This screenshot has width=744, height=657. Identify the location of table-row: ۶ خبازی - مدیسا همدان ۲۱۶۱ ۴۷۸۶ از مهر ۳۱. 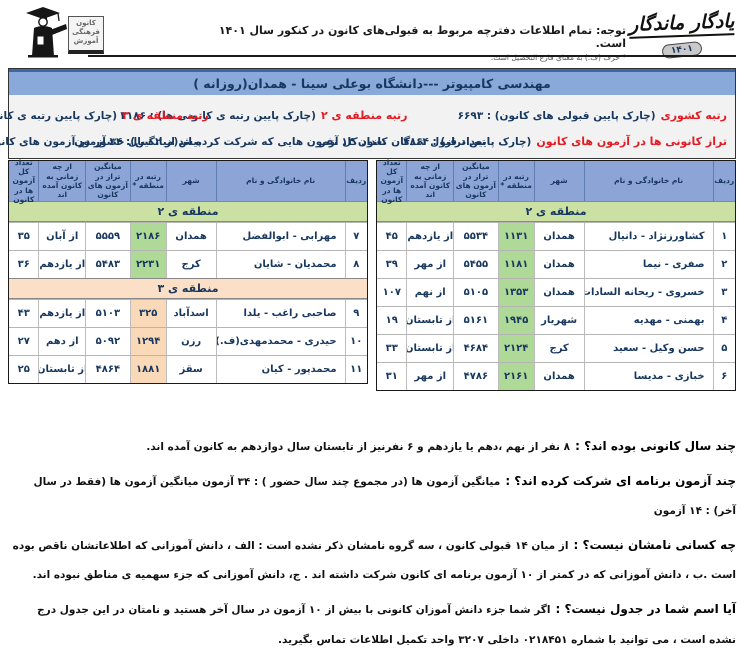
(556, 376).